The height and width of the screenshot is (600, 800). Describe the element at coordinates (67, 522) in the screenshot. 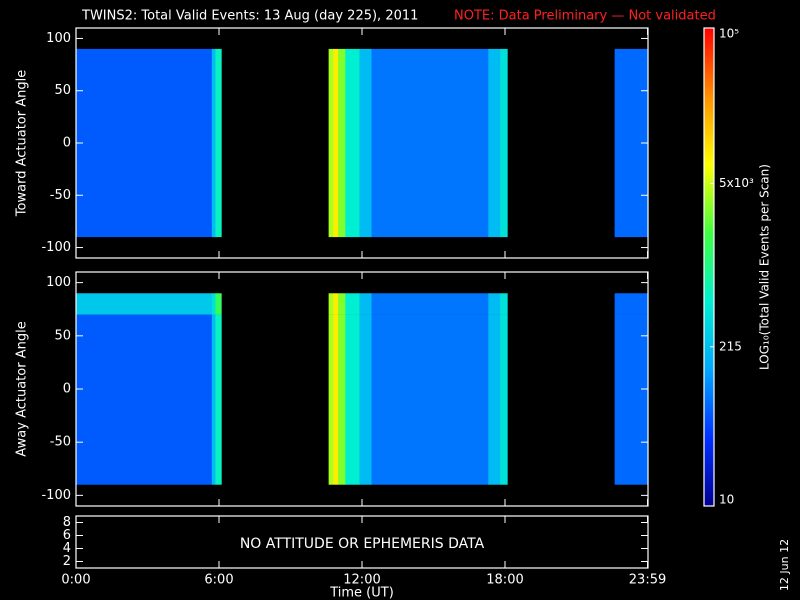

I see `y-tick-label: 8` at that location.